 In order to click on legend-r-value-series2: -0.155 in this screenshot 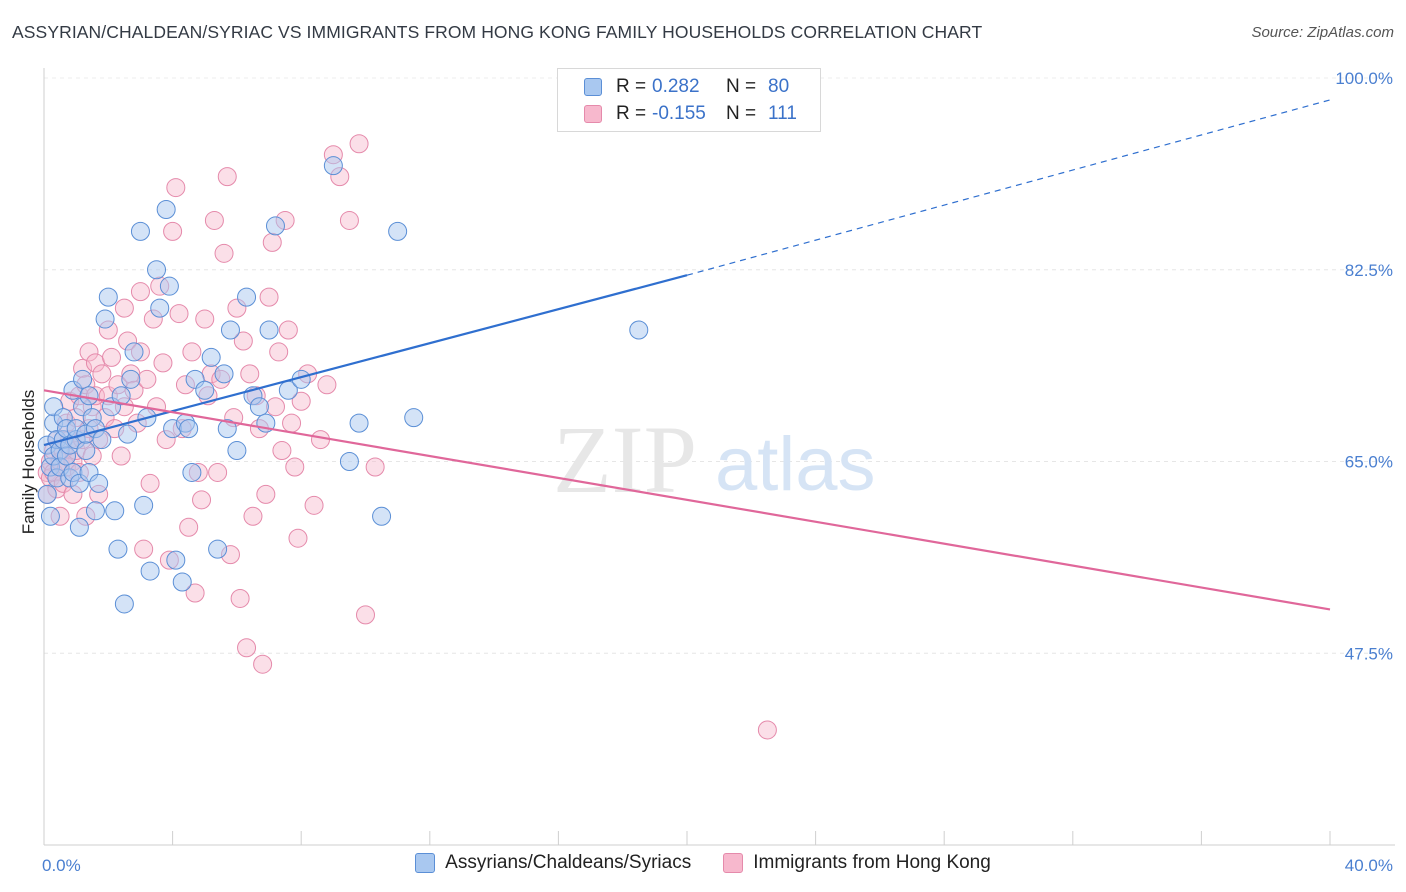, I will do `click(679, 113)`.